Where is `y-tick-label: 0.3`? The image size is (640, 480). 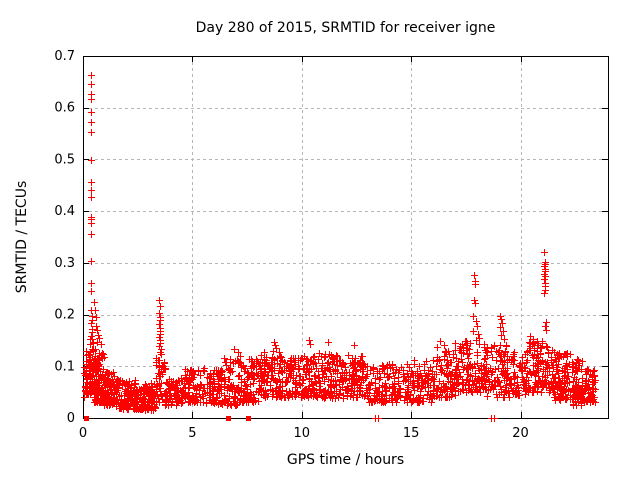 y-tick-label: 0.3 is located at coordinates (64, 263).